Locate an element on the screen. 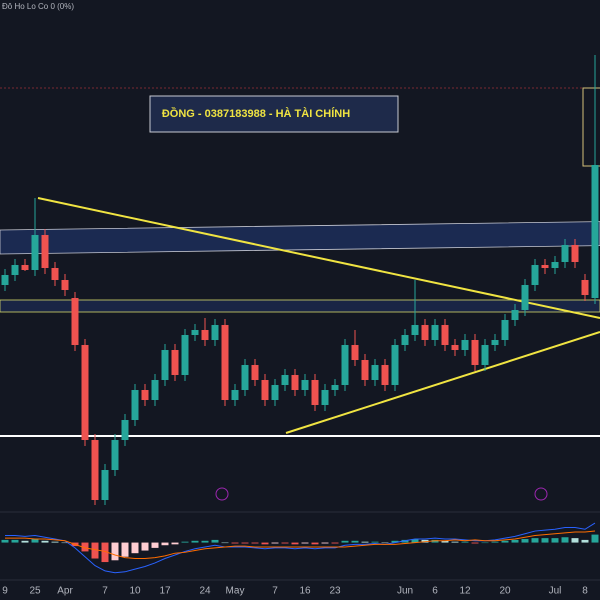 This screenshot has height=600, width=600. x-tick-label: 12 is located at coordinates (465, 591).